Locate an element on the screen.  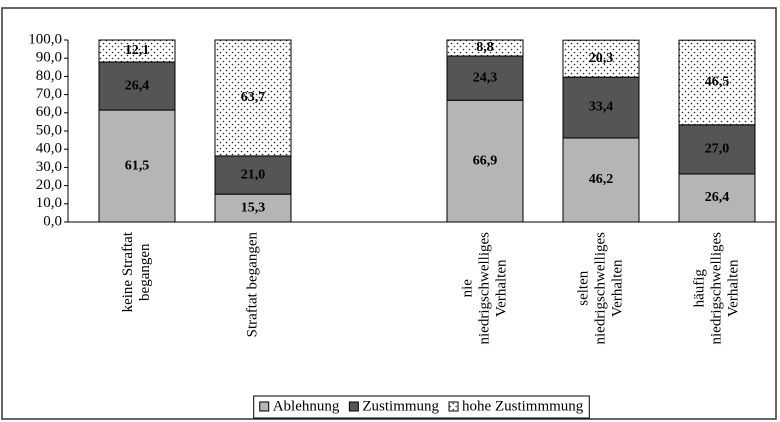
x-tick-label: begangen is located at coordinates (145, 272).